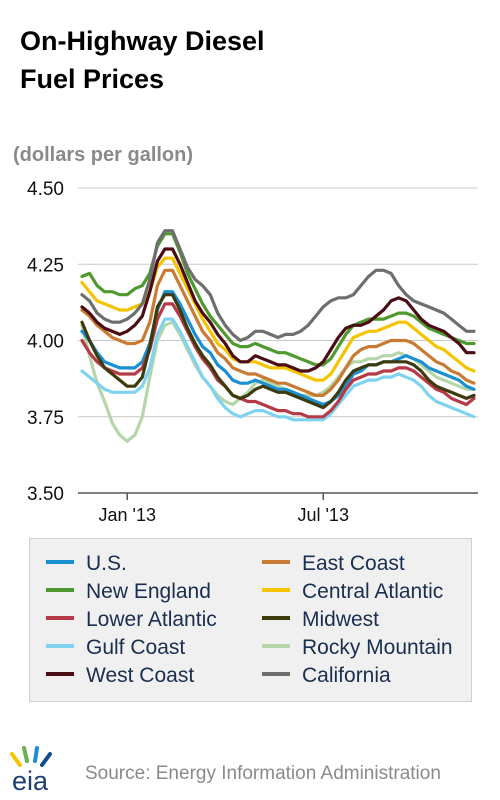 The image size is (500, 800). I want to click on legend-label: U.S., so click(106, 563).